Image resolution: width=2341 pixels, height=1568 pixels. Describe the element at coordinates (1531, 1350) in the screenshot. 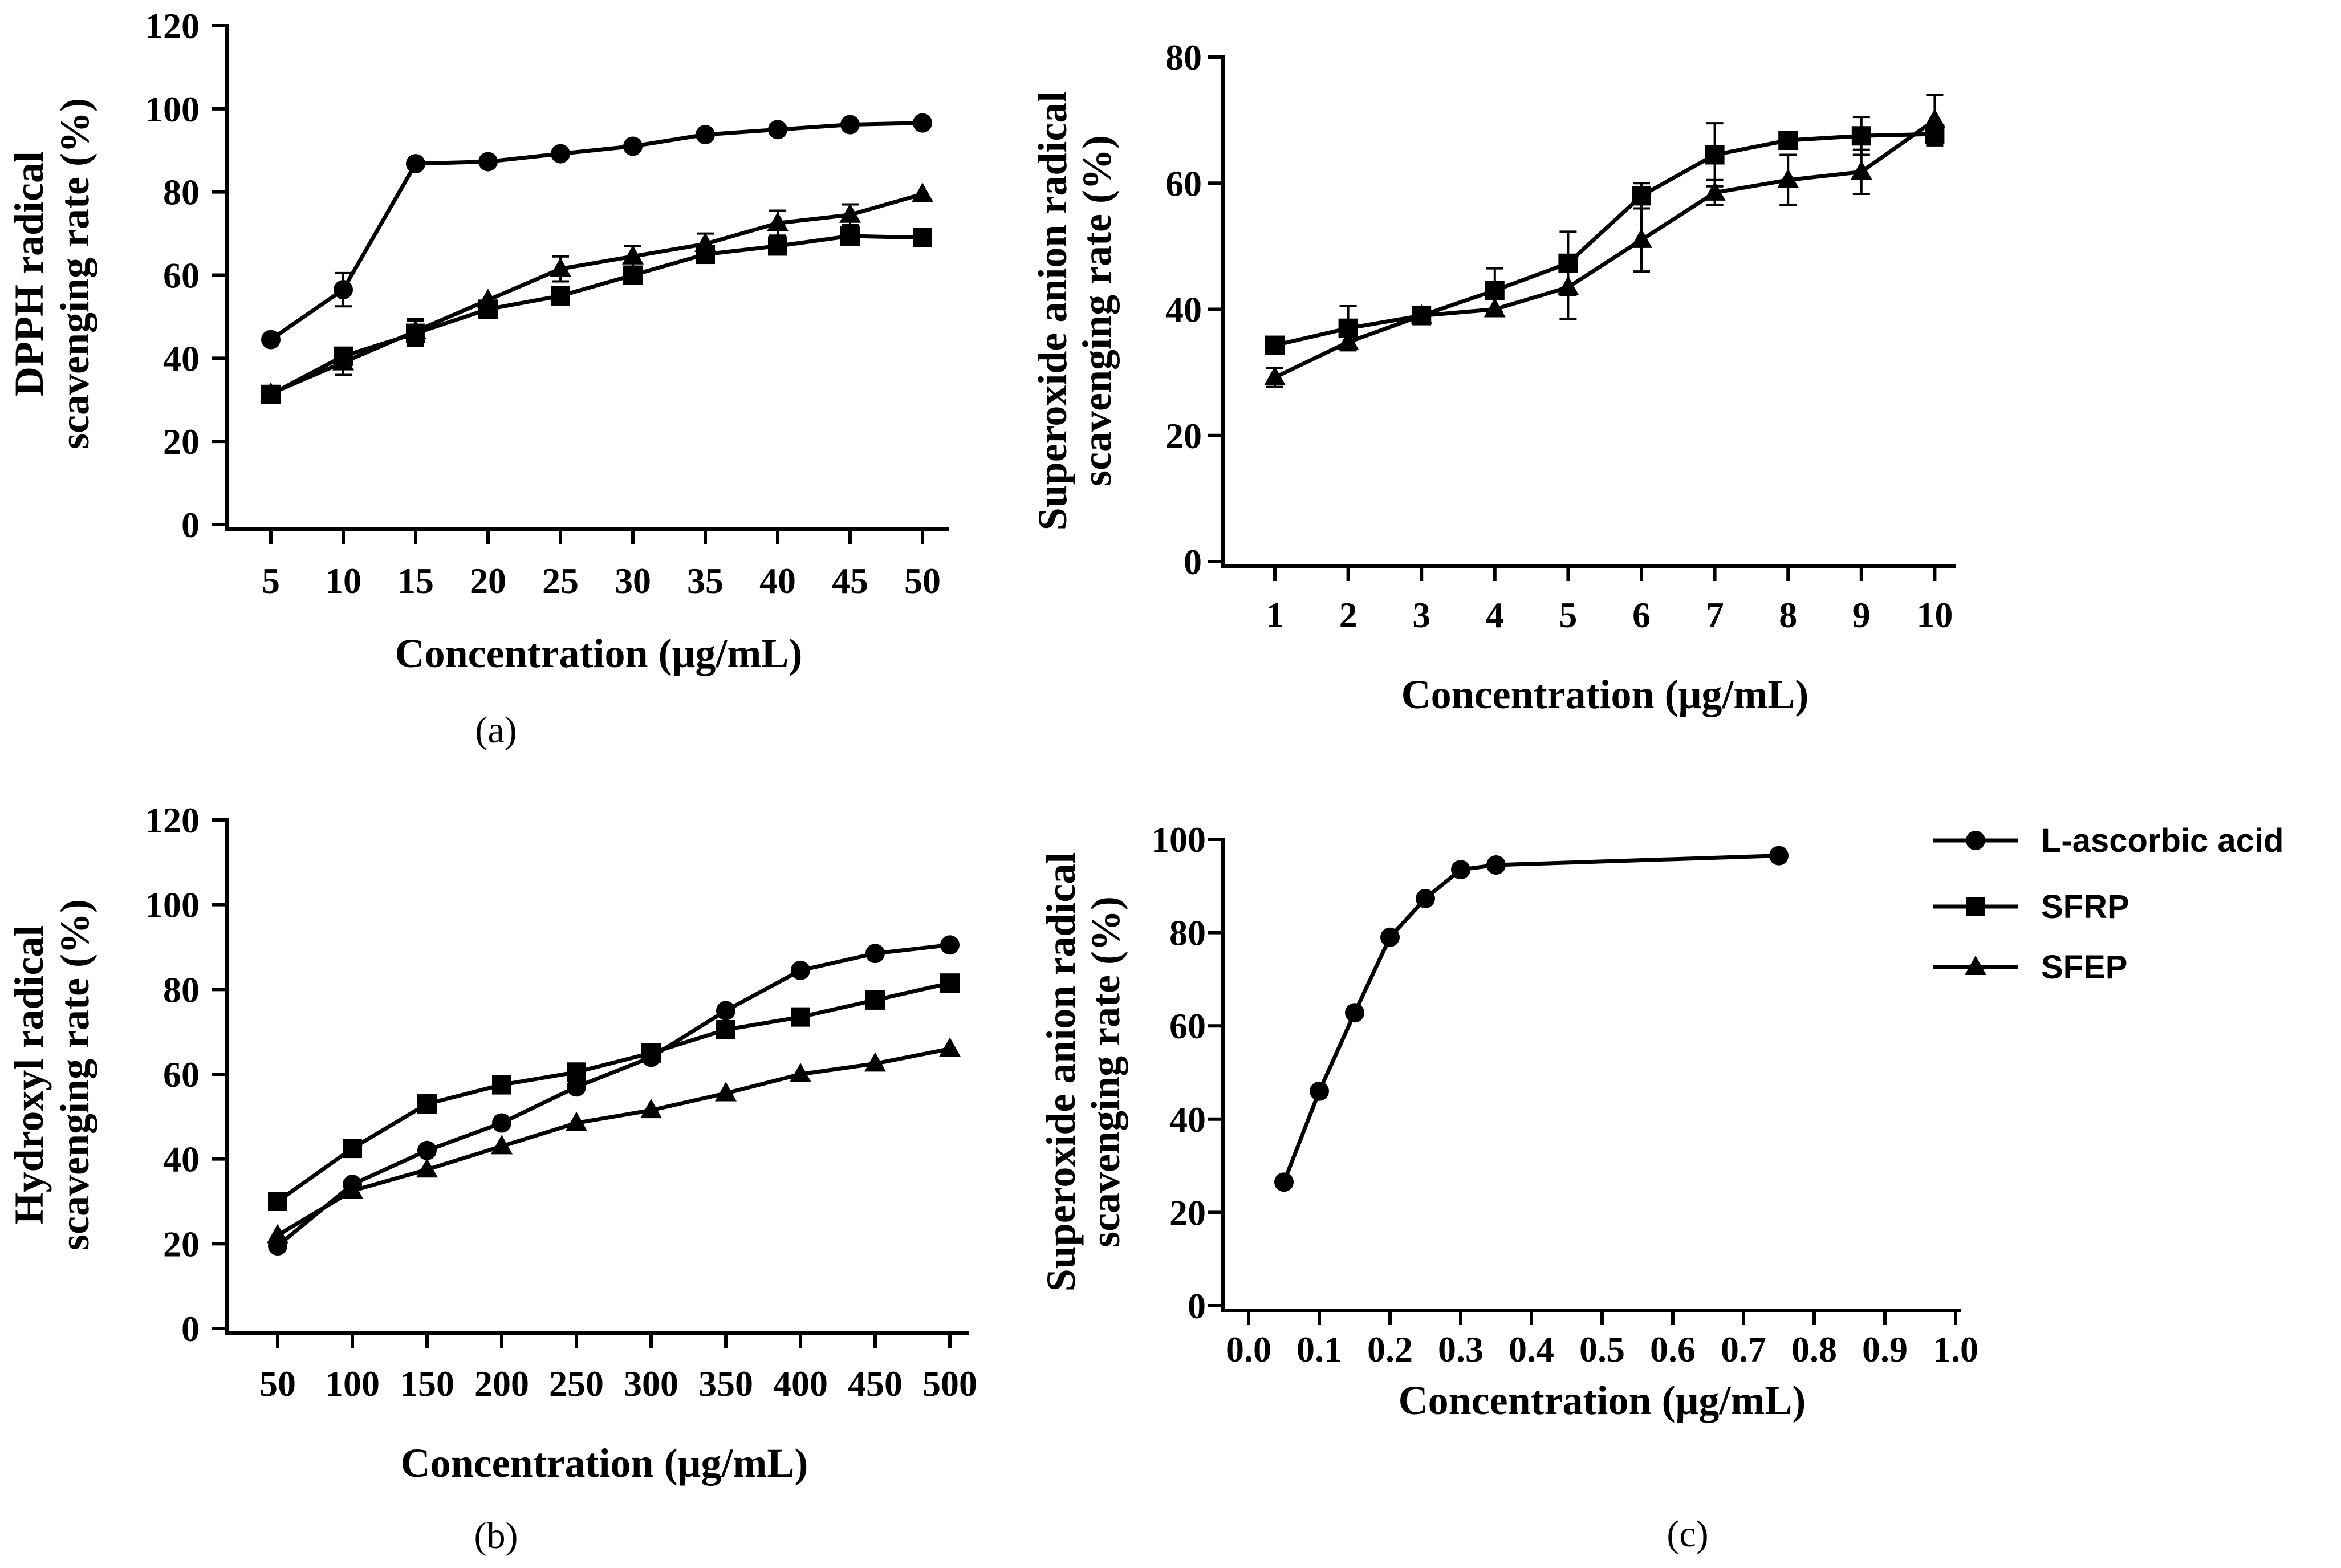

I see `x-tick-label: 0.4` at that location.